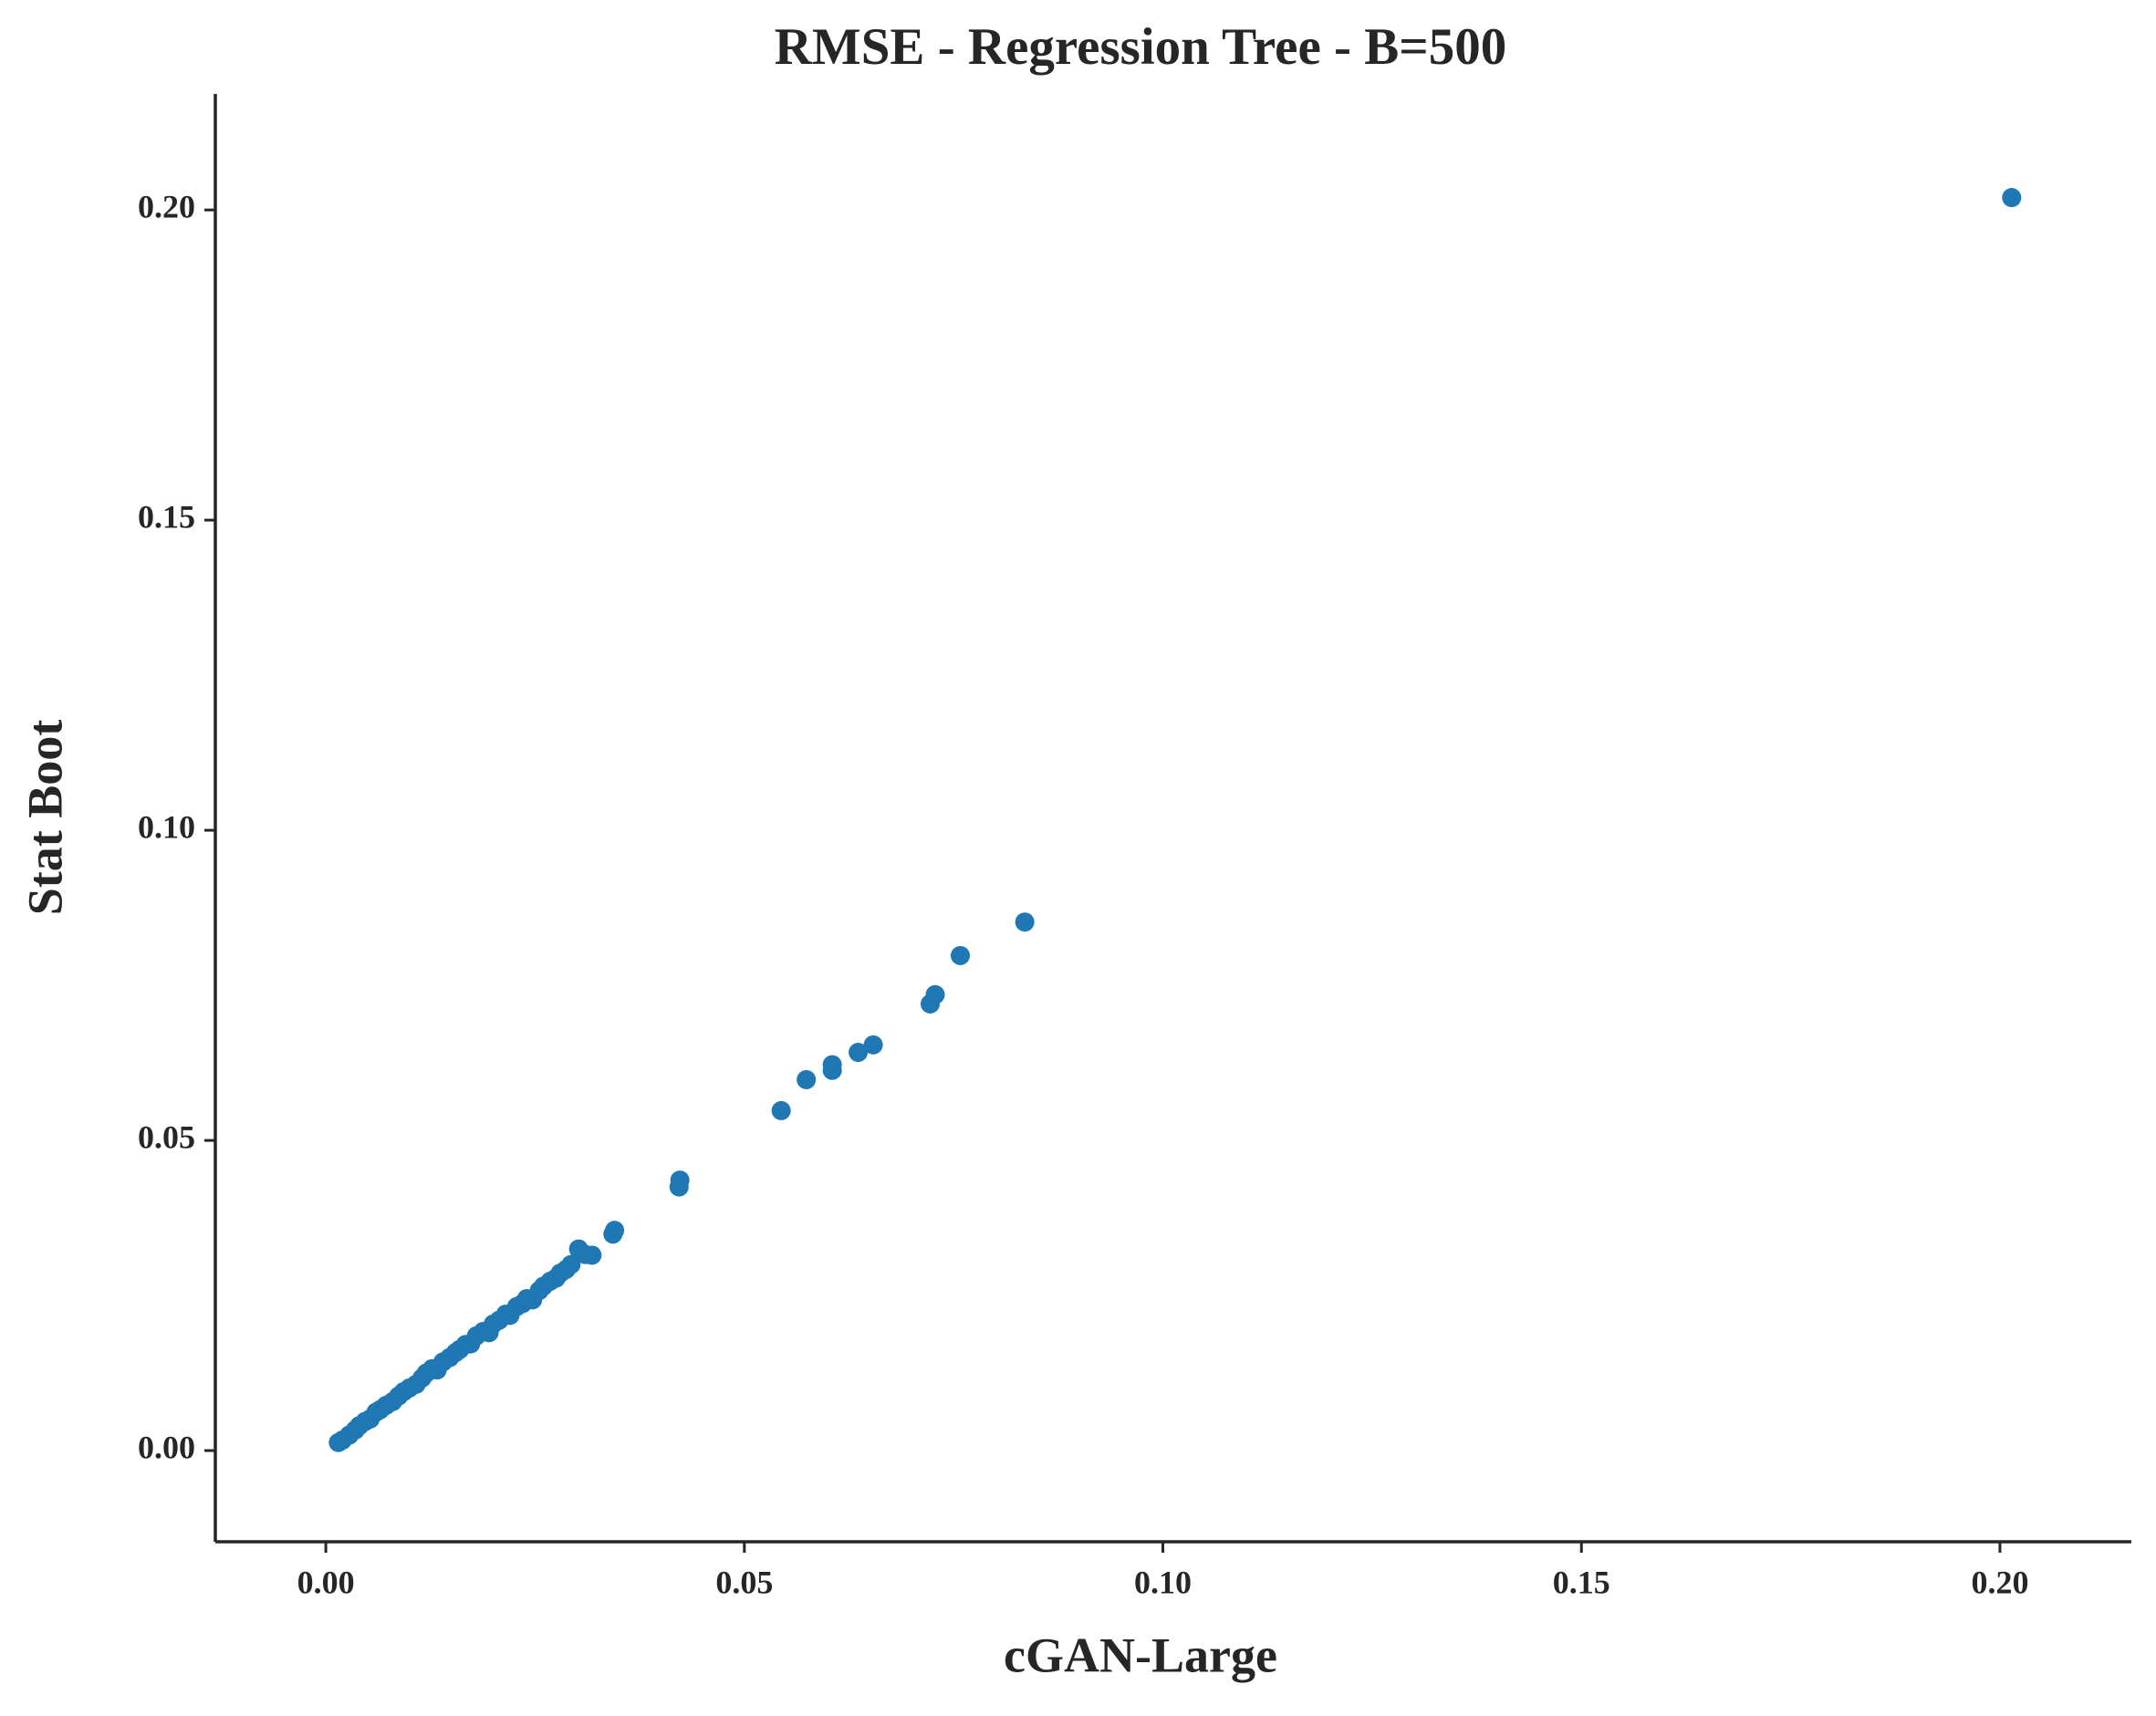 The height and width of the screenshot is (1716, 2156). What do you see at coordinates (167, 826) in the screenshot?
I see `y-tick-label: 0.10` at bounding box center [167, 826].